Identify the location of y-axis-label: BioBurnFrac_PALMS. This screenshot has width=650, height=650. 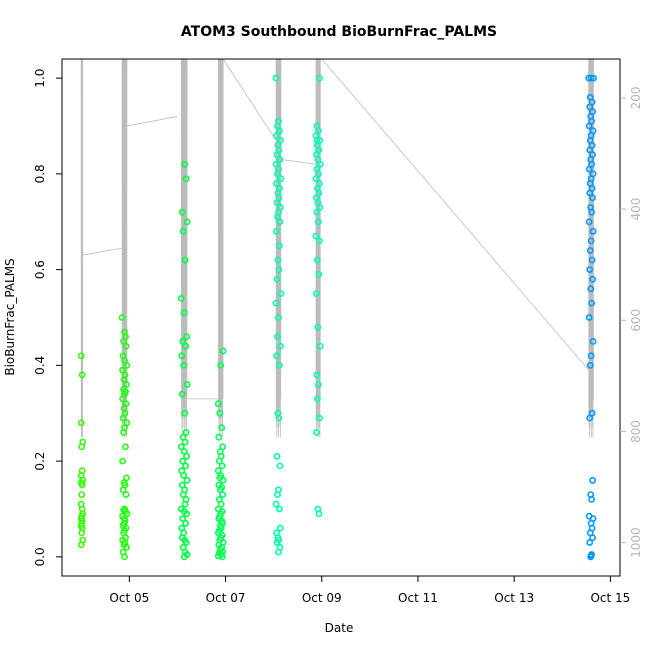
(10, 316).